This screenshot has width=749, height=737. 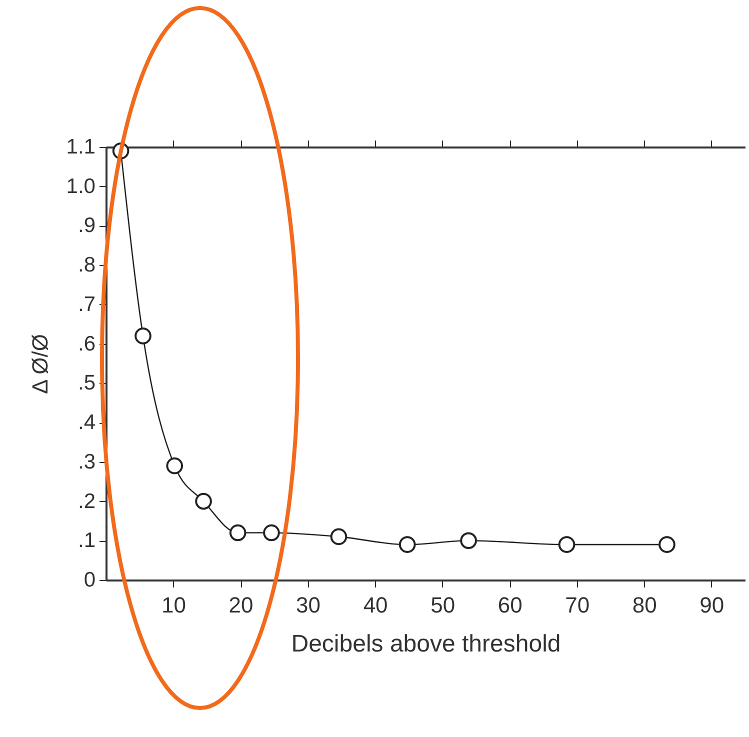 I want to click on x-tick-label: 20, so click(x=241, y=605).